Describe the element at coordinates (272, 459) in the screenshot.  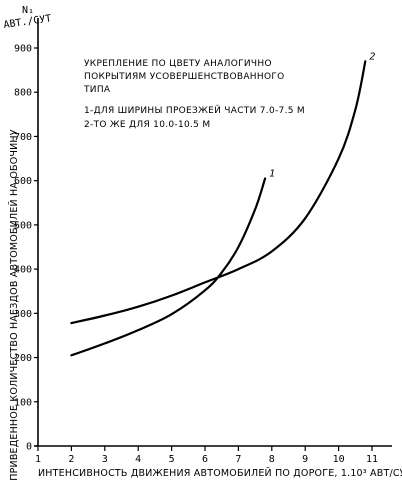
I see `x-tick-label-8: 8` at that location.